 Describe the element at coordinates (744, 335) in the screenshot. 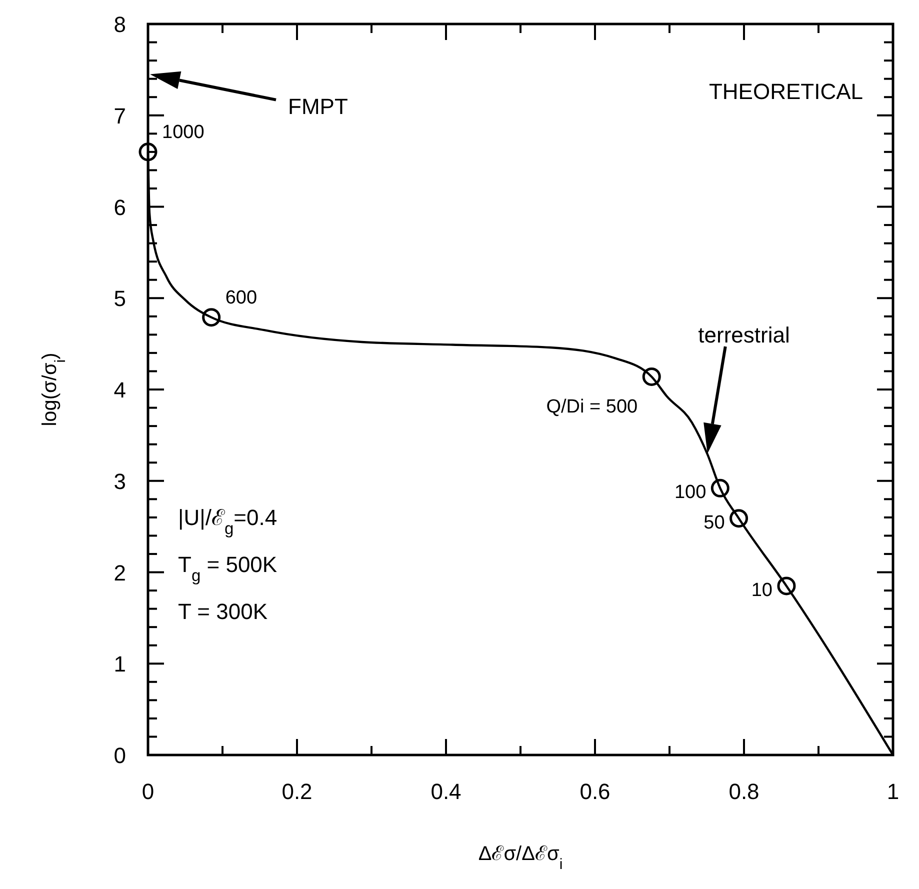

I see `annotation: terrestrial` at that location.